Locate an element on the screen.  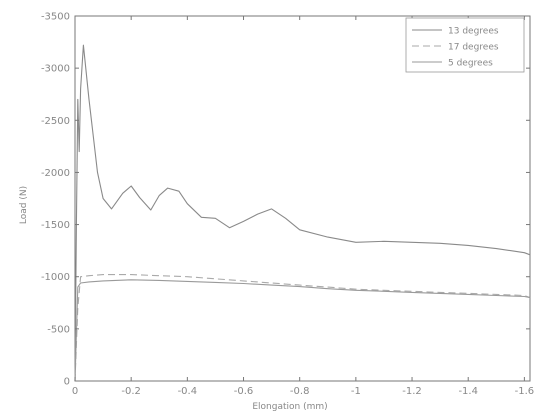
legend-box is located at coordinates (465, 45).